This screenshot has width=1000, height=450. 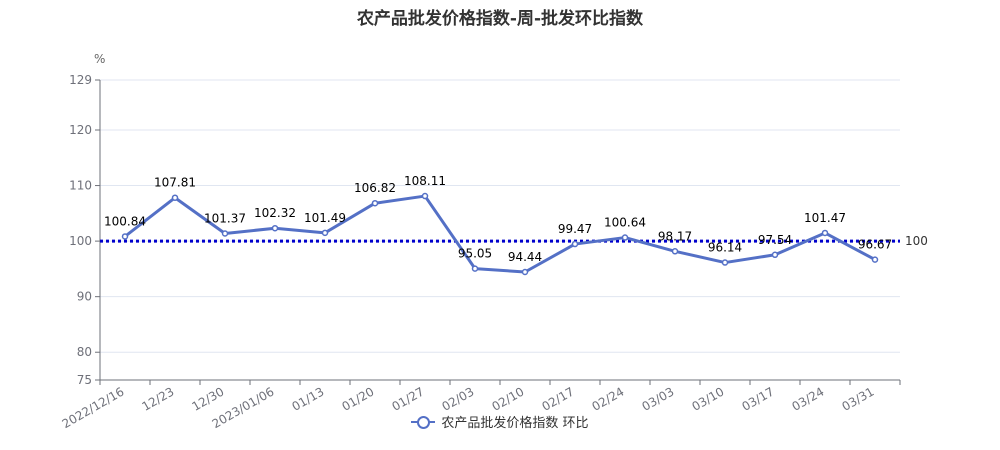 What do you see at coordinates (84, 352) in the screenshot?
I see `y-tick-label: 80` at bounding box center [84, 352].